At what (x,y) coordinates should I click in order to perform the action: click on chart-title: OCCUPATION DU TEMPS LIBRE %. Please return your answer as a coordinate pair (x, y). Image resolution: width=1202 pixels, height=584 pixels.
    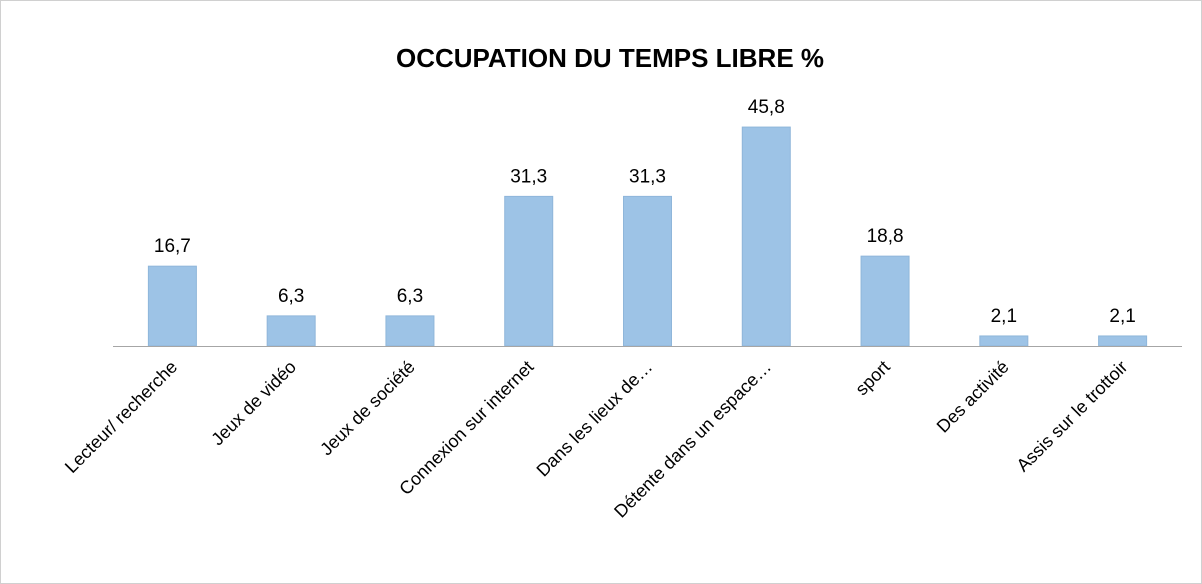
    Looking at the image, I should click on (610, 58).